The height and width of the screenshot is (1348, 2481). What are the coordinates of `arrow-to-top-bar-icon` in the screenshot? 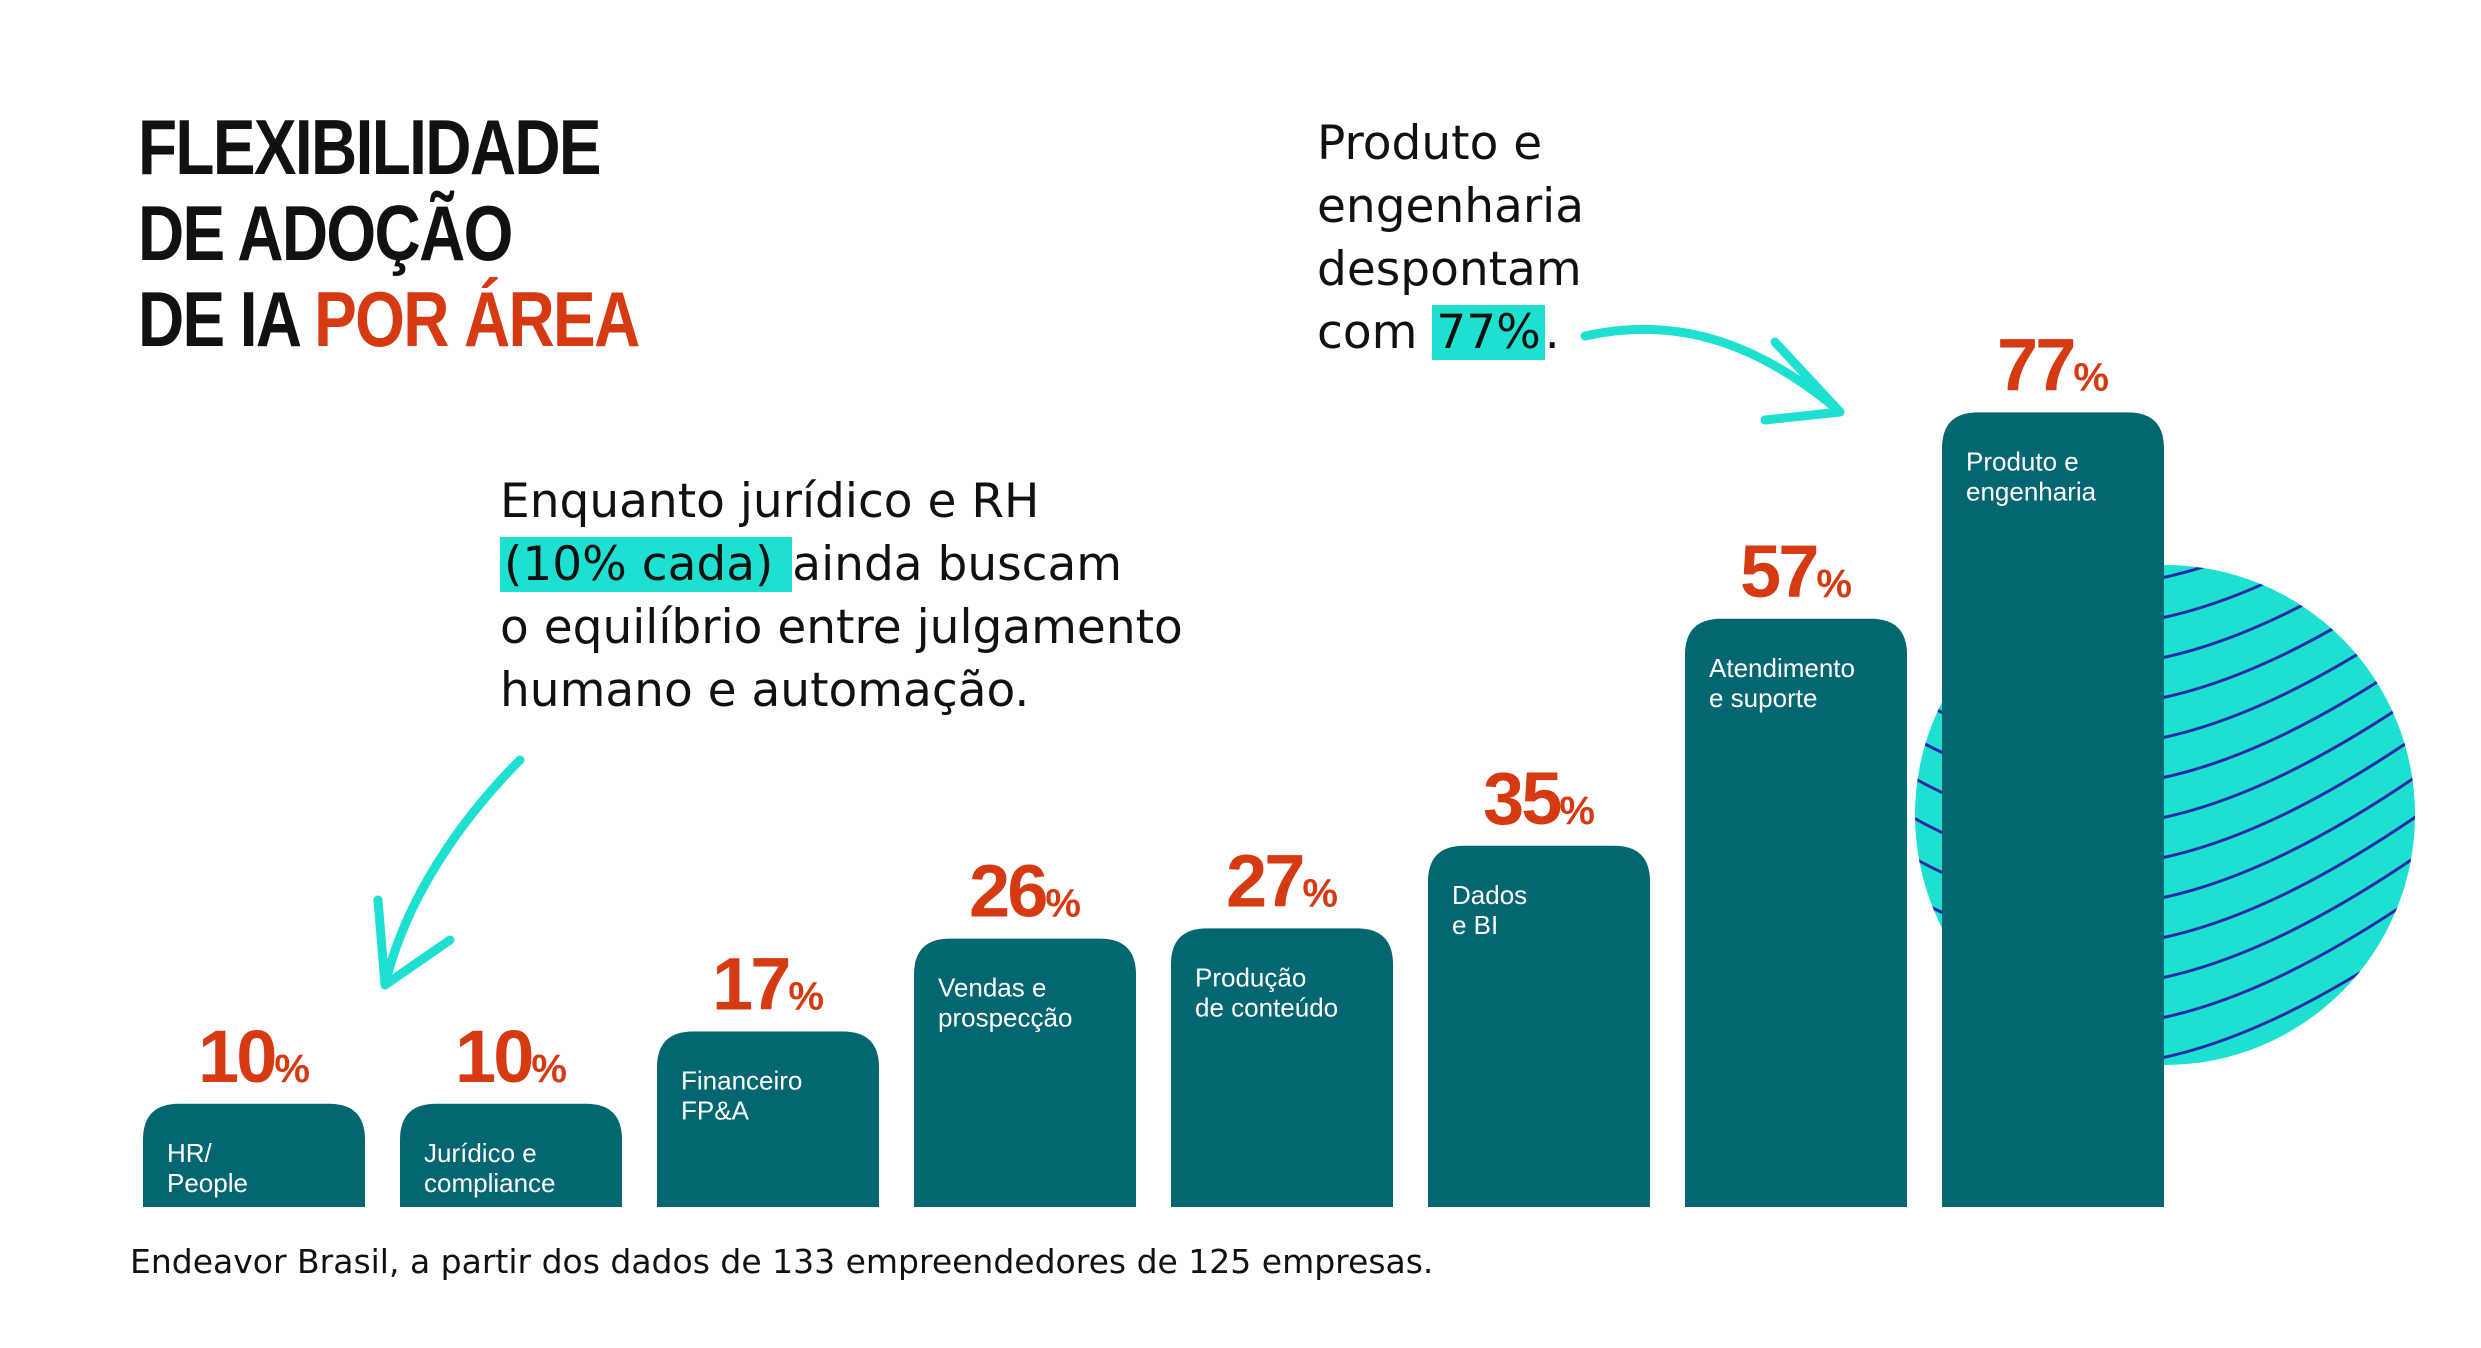 It's located at (1712, 374).